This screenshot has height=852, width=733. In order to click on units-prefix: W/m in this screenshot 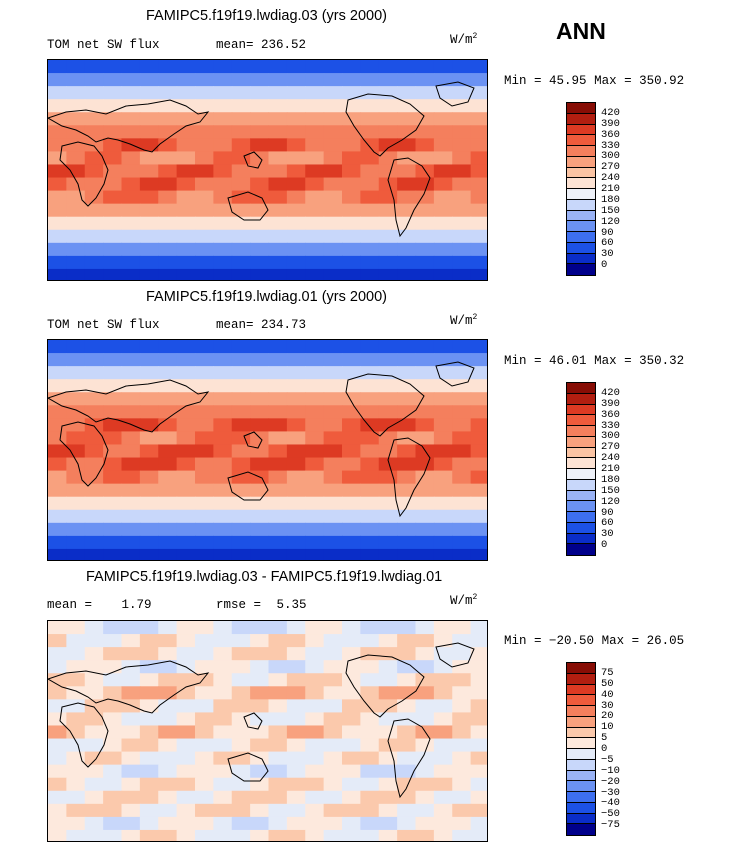, I will do `click(461, 321)`.